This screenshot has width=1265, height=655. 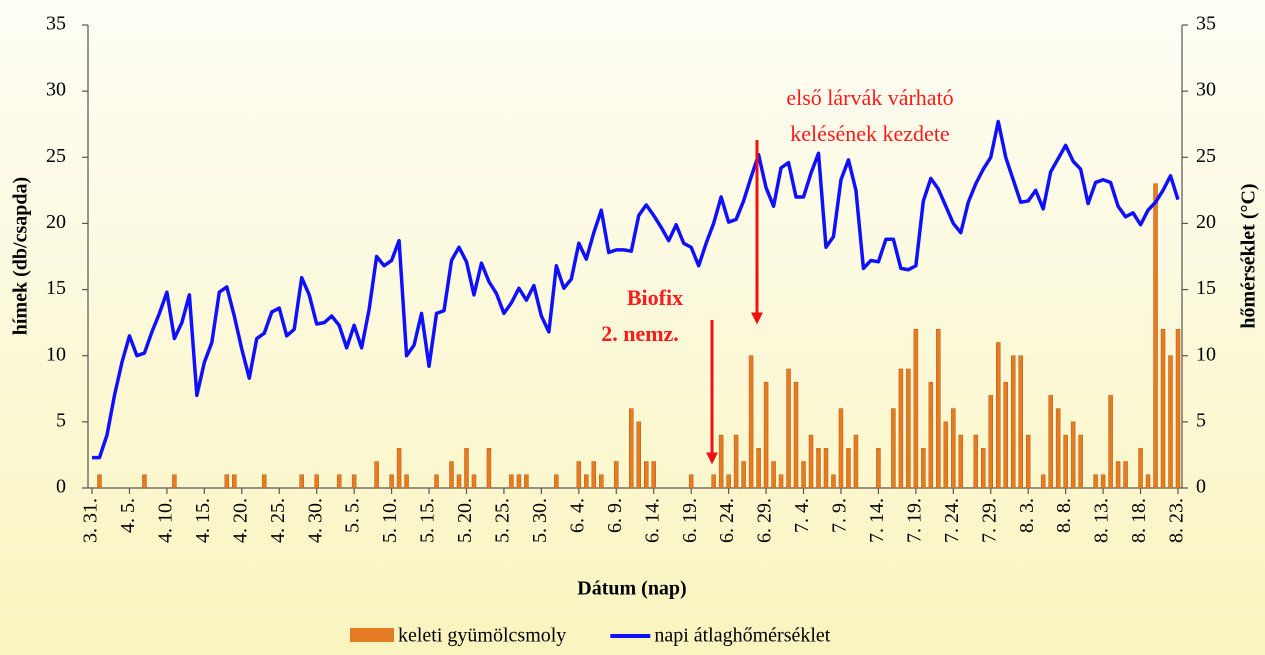 What do you see at coordinates (56, 288) in the screenshot?
I see `y-tick-label: 15` at bounding box center [56, 288].